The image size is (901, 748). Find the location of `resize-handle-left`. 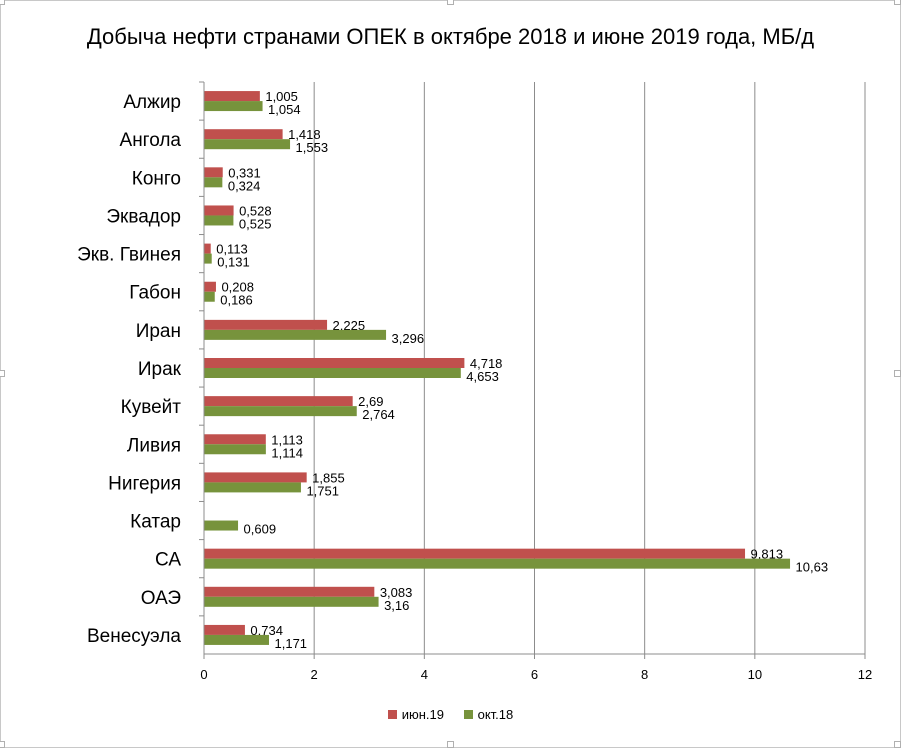

resize-handle-left is located at coordinates (2, 373).